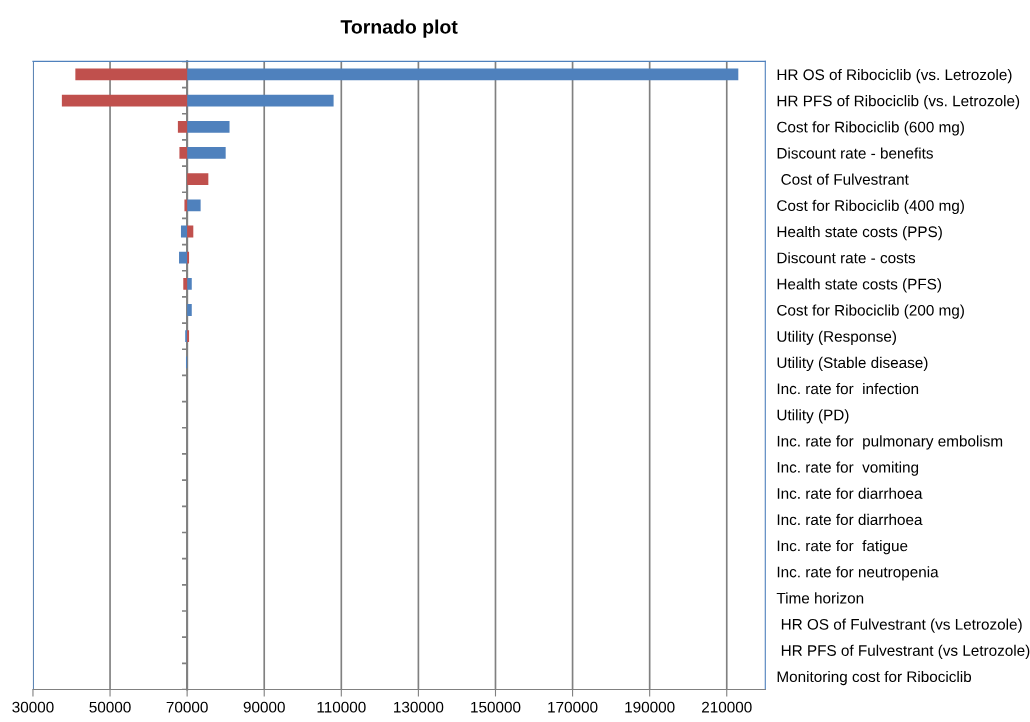 This screenshot has height=722, width=1030. I want to click on y-tick-label: Monitoring cost for Ribociclib, so click(874, 678).